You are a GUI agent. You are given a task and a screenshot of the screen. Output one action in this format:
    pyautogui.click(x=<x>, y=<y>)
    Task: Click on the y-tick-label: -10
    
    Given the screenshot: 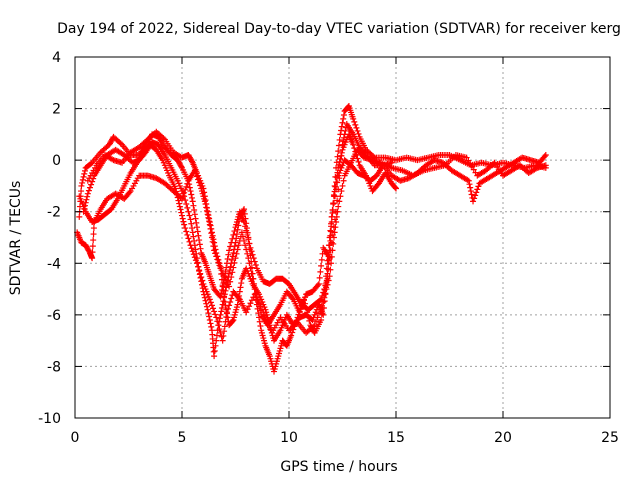 What is the action you would take?
    pyautogui.click(x=49, y=419)
    